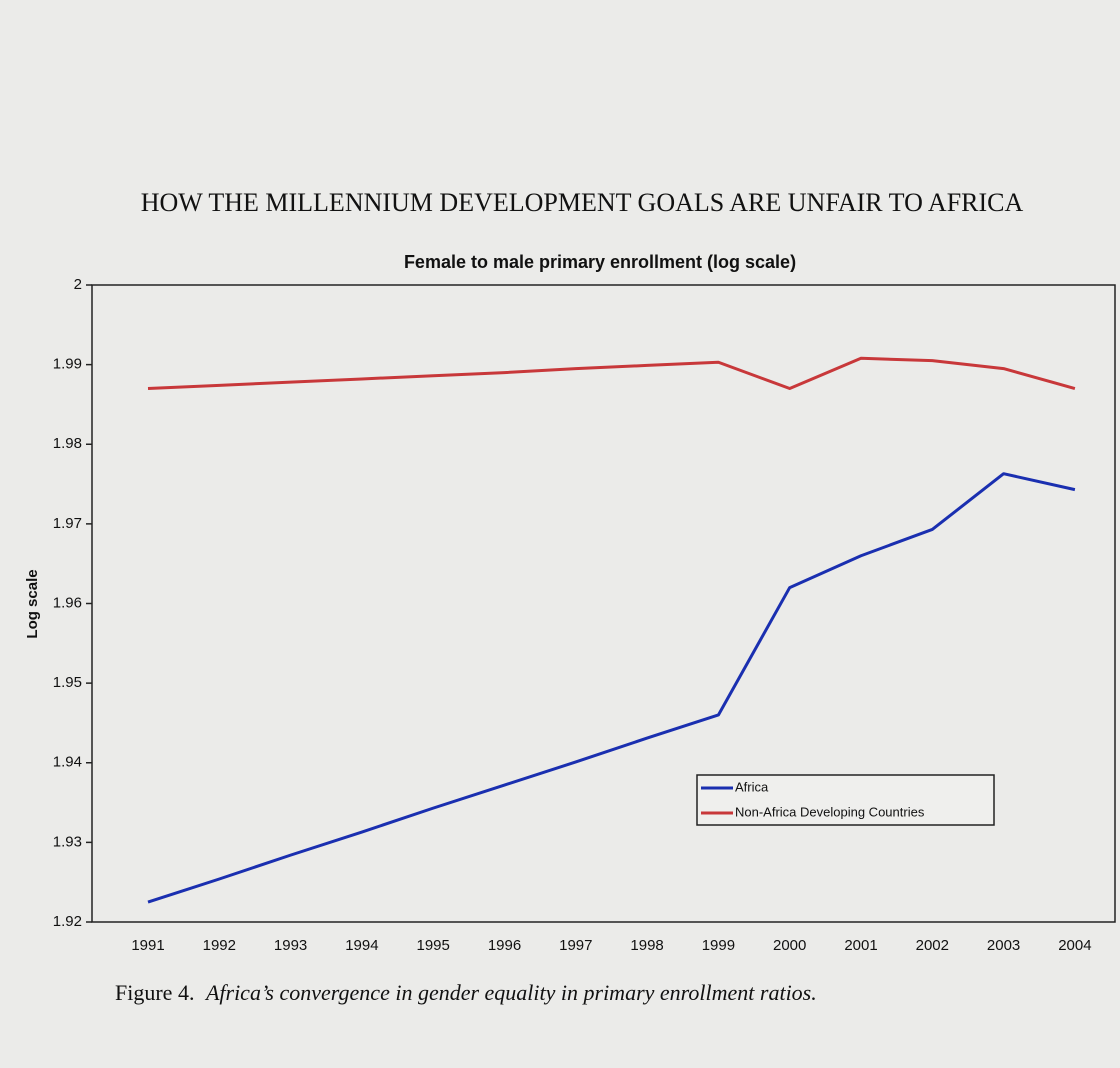 This screenshot has width=1120, height=1068. Describe the element at coordinates (718, 945) in the screenshot. I see `x-tick-label: 1999` at that location.